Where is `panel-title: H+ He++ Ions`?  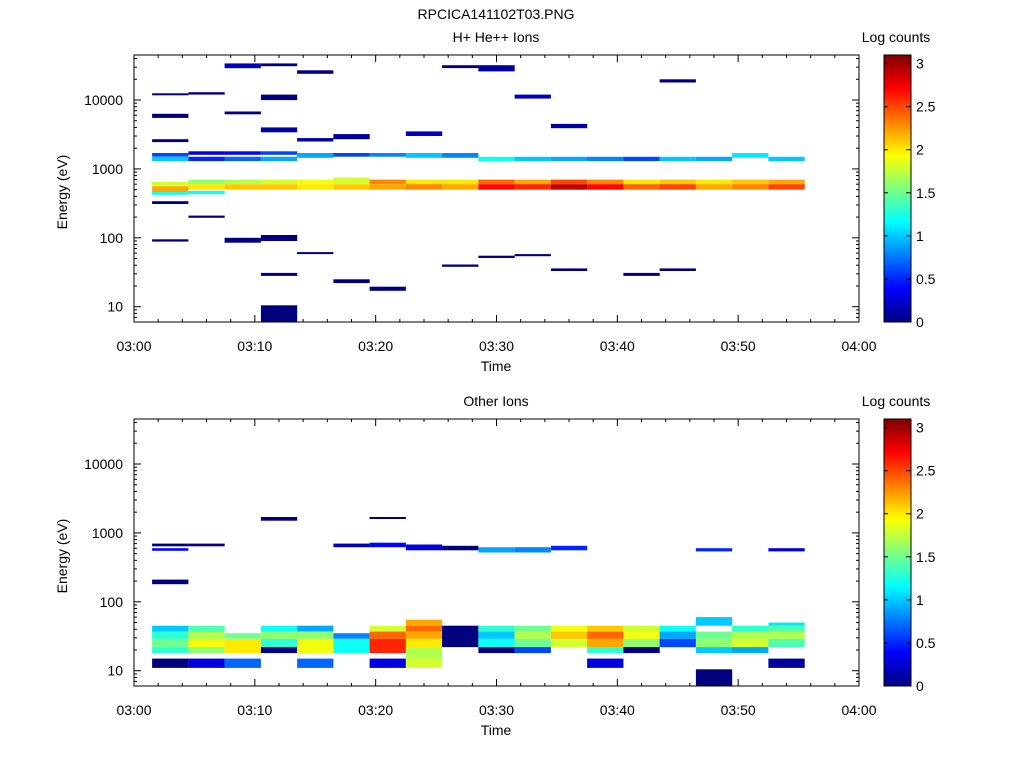 panel-title: H+ He++ Ions is located at coordinates (496, 37).